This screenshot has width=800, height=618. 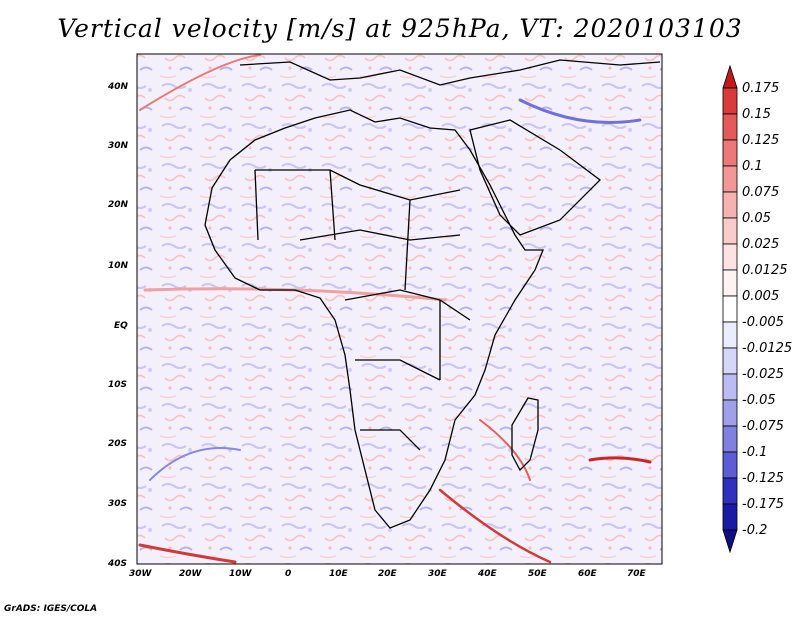 What do you see at coordinates (525, 434) in the screenshot?
I see `madagascar-outline` at bounding box center [525, 434].